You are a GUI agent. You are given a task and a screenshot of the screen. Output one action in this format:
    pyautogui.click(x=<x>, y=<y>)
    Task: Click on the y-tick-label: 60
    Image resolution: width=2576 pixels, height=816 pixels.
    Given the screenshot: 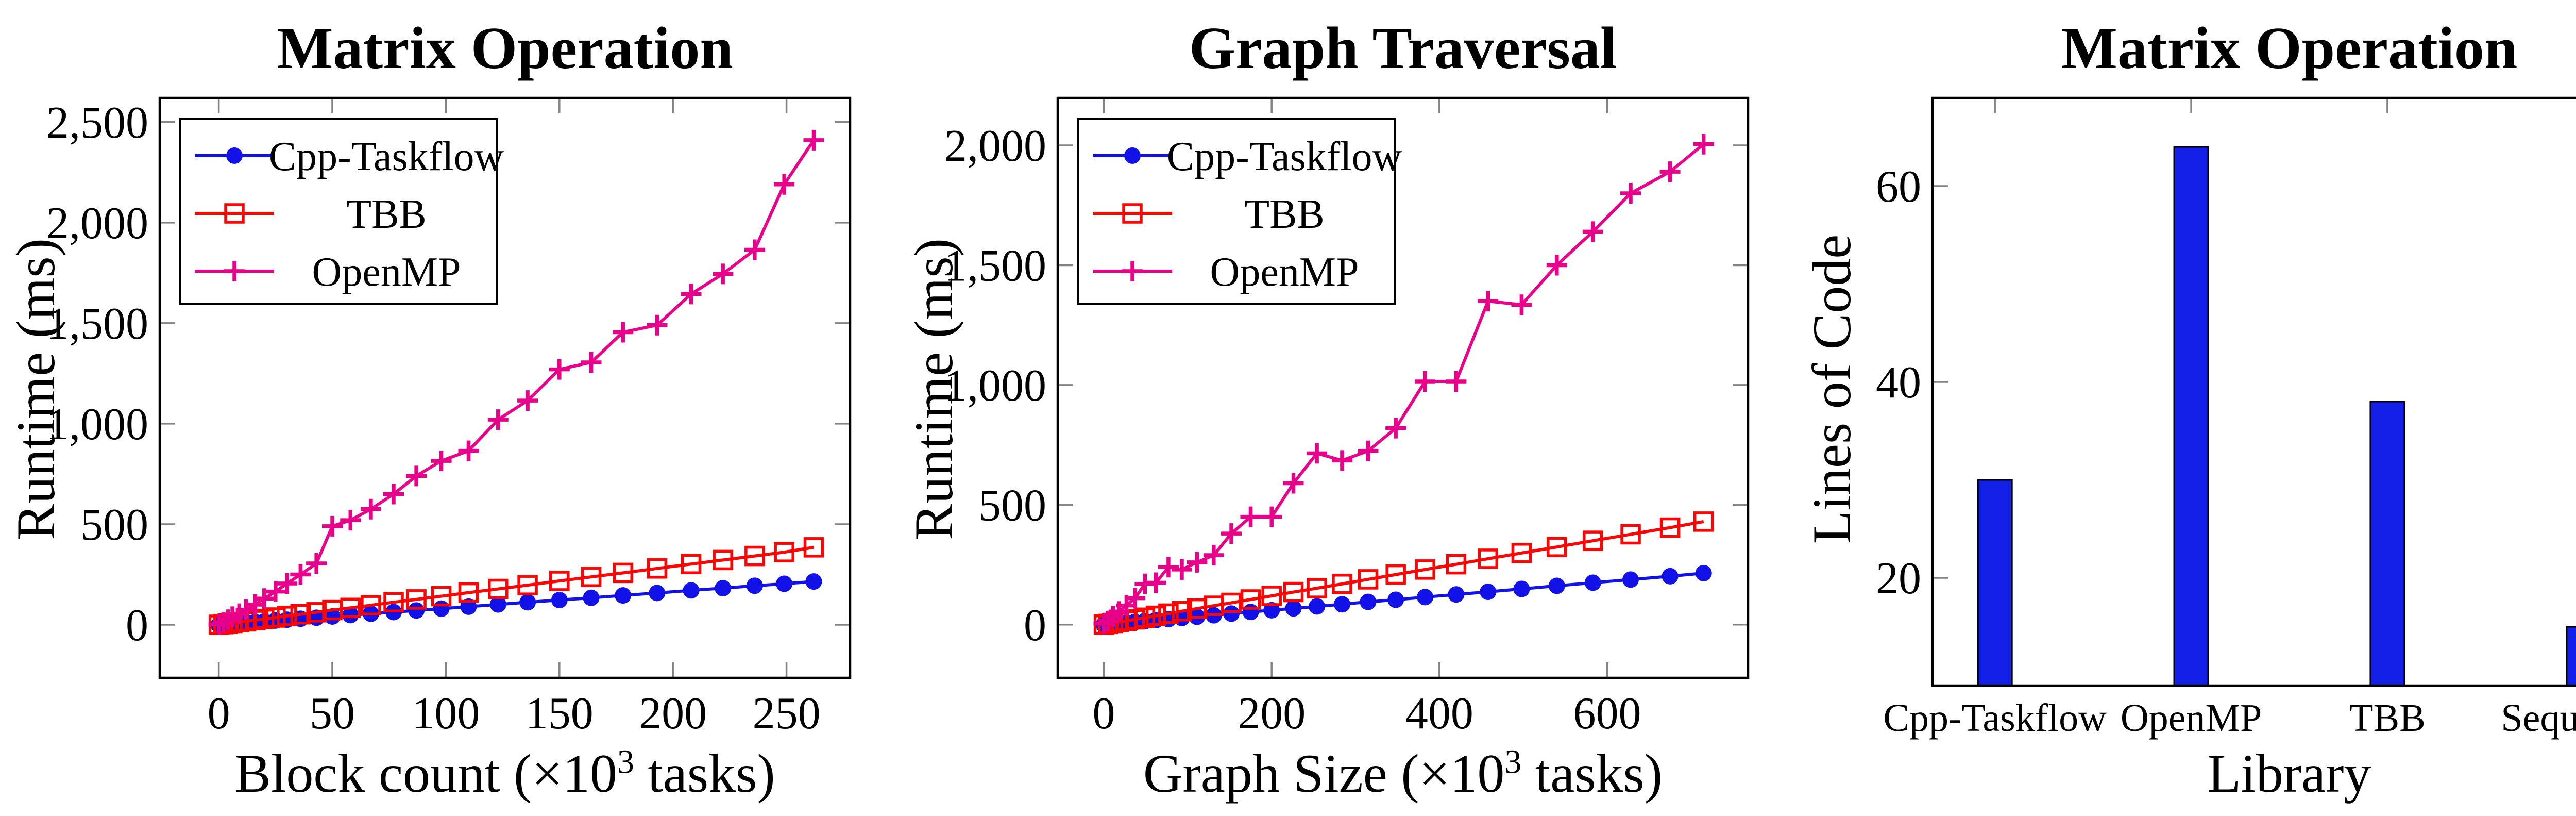 What is the action you would take?
    pyautogui.click(x=1898, y=187)
    